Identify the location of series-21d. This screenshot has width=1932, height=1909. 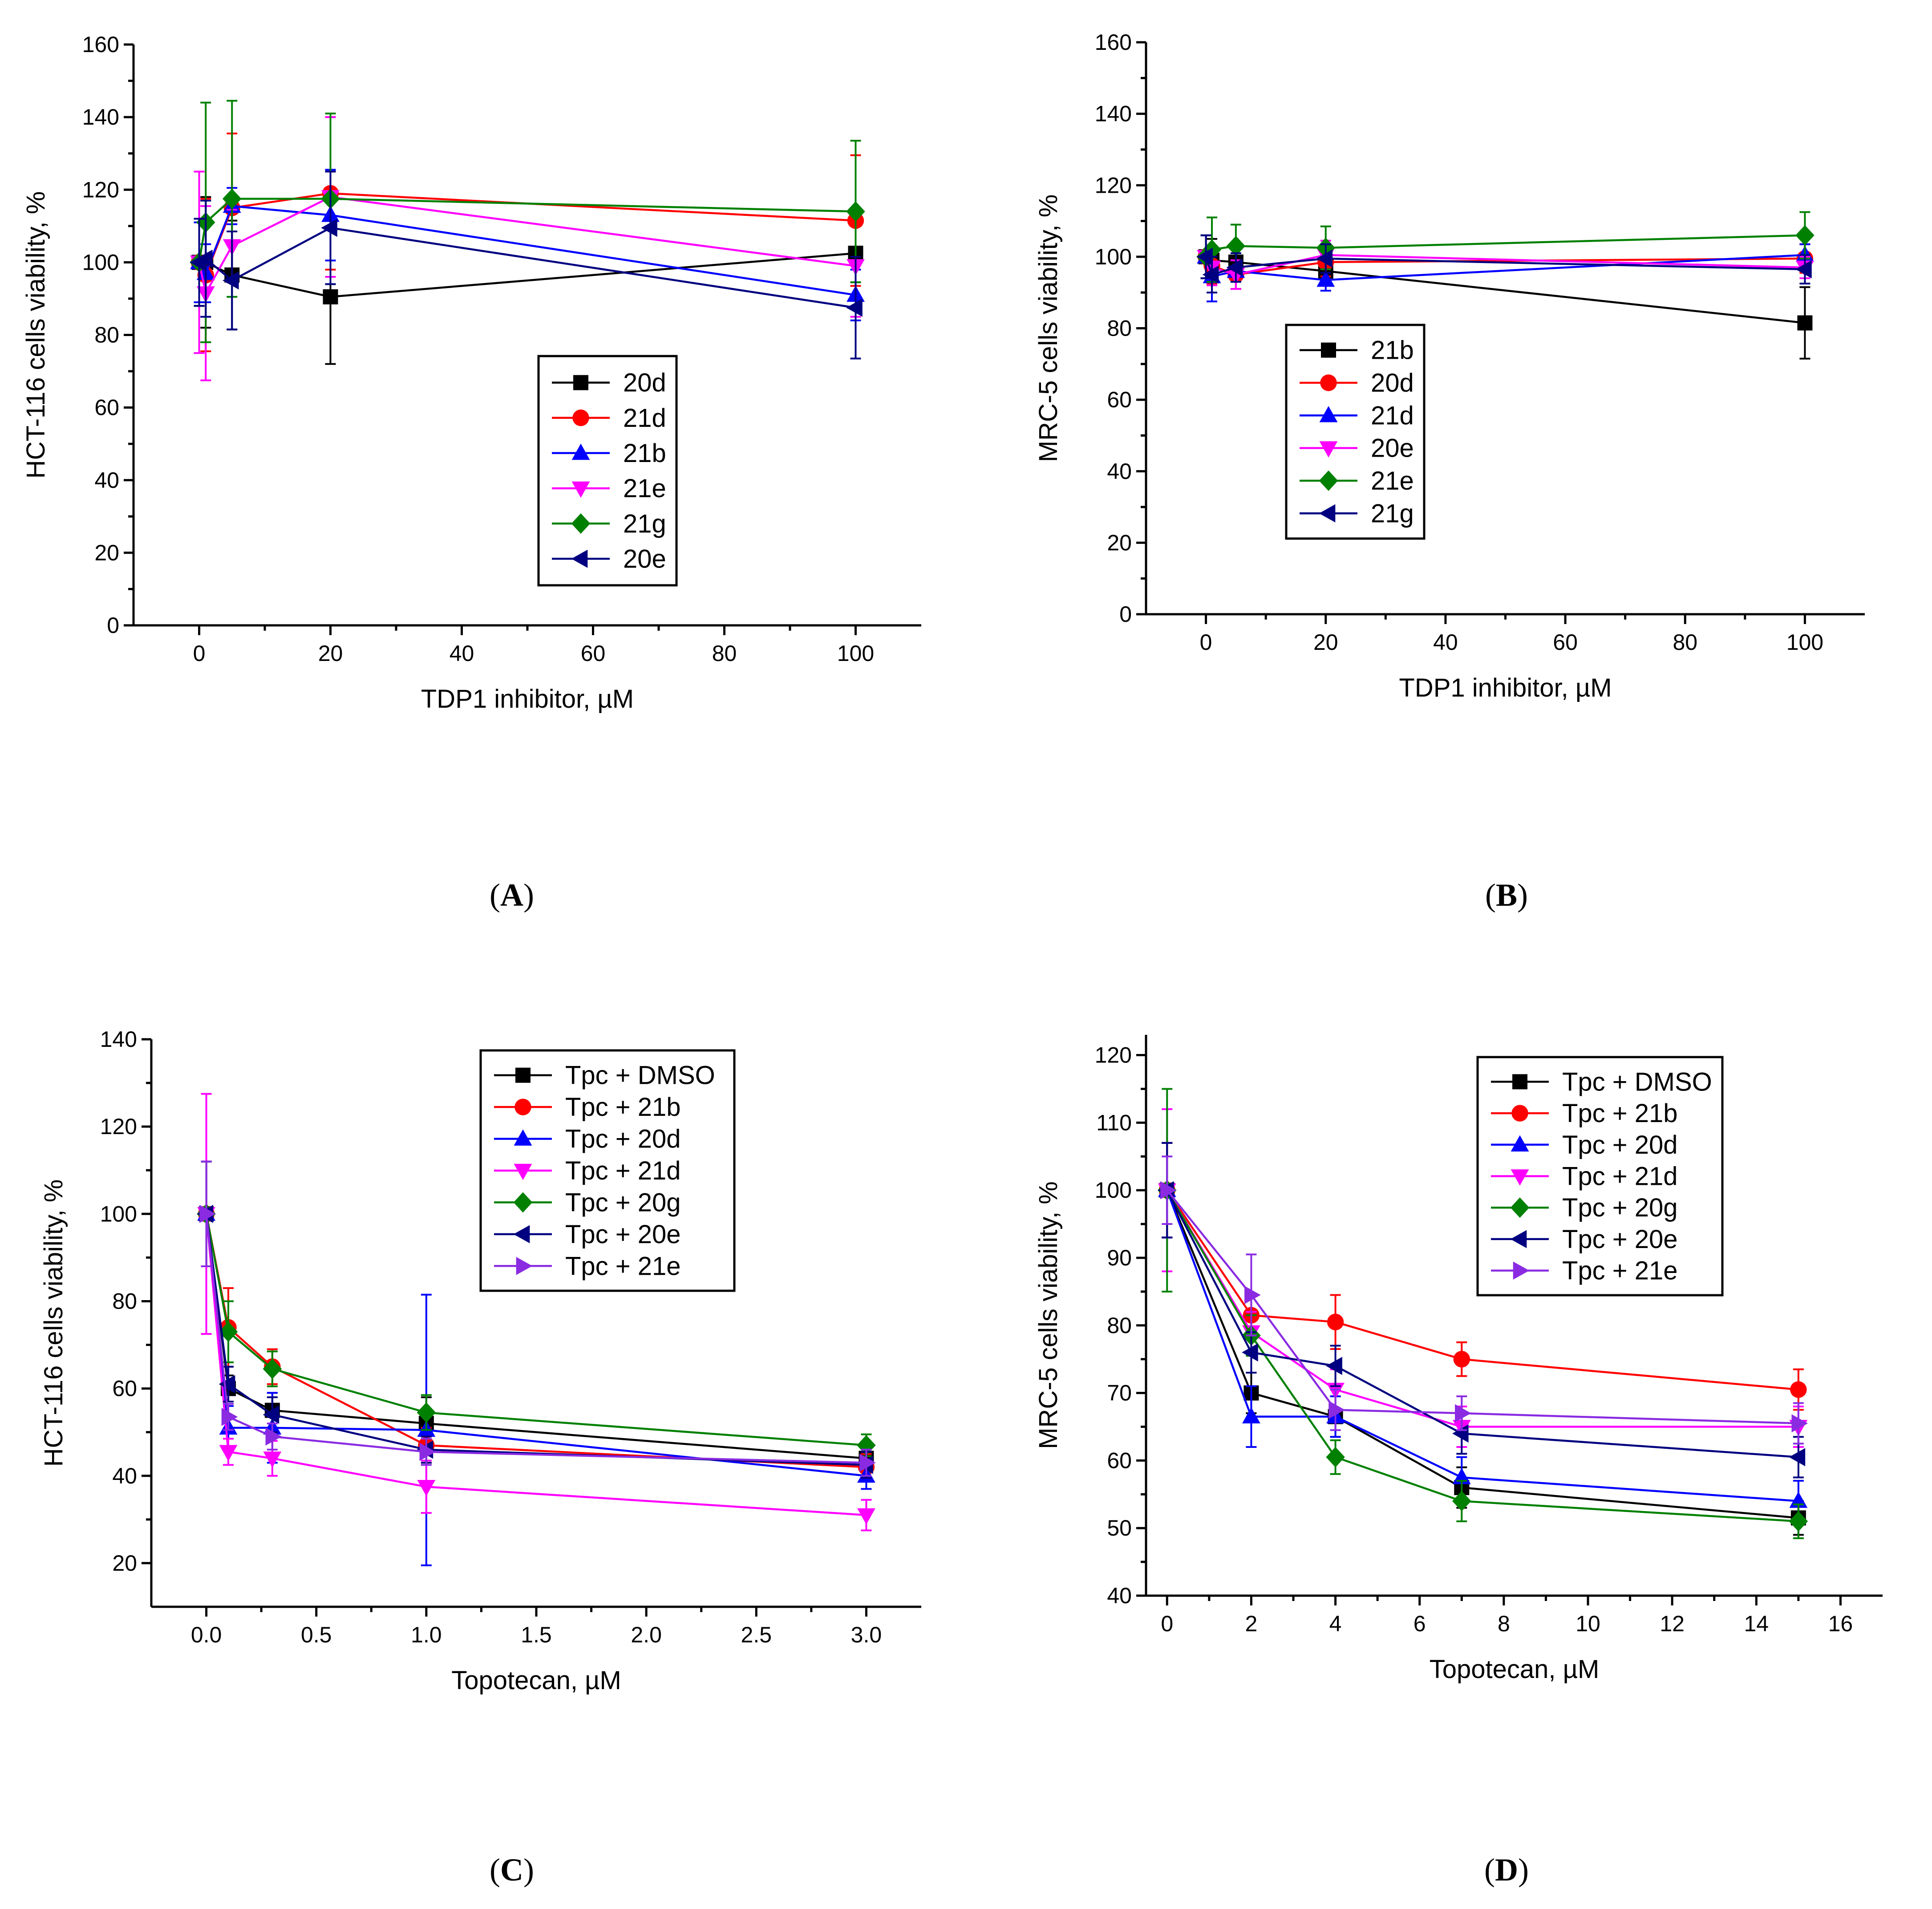
(527, 235).